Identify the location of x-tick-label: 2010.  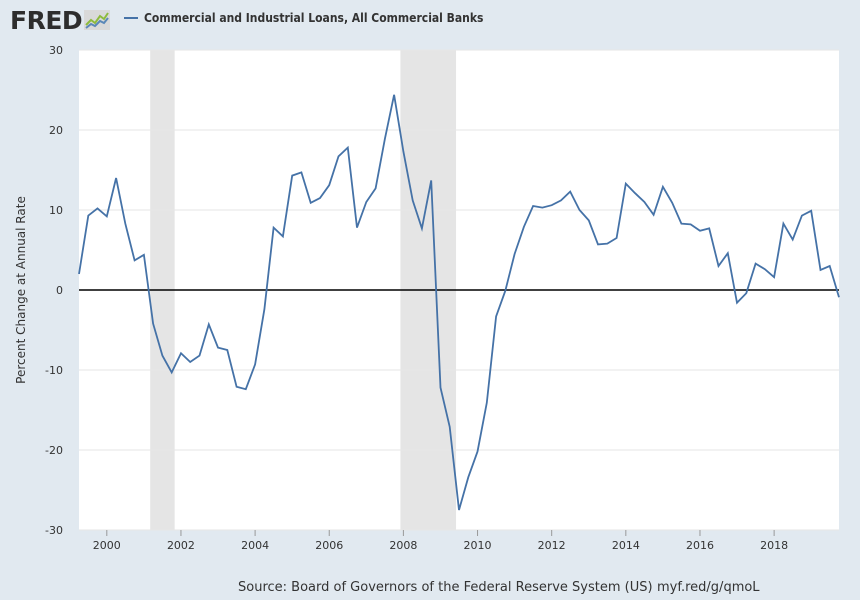
(478, 545).